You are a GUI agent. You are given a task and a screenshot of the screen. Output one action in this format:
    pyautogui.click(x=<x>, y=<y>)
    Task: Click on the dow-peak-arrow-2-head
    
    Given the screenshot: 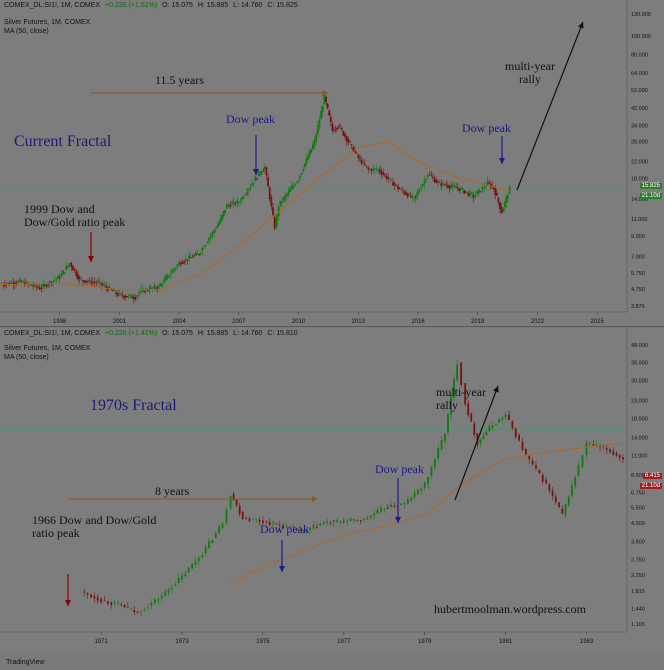 What is the action you would take?
    pyautogui.click(x=502, y=161)
    